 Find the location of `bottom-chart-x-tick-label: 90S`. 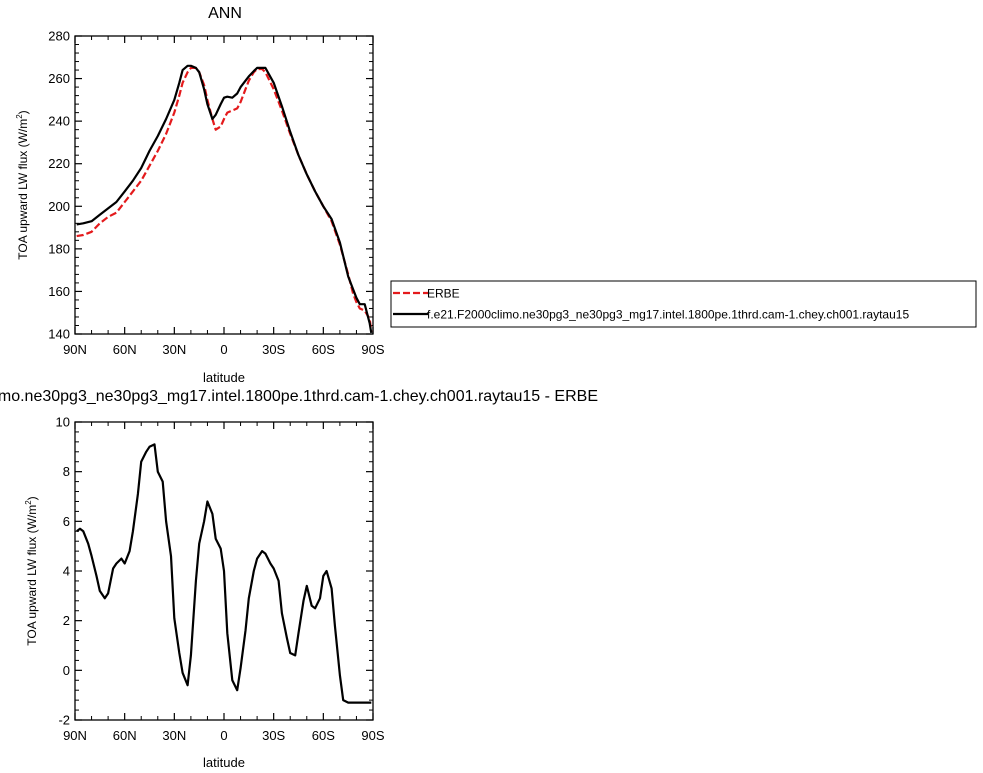

bottom-chart-x-tick-label: 90S is located at coordinates (372, 735).